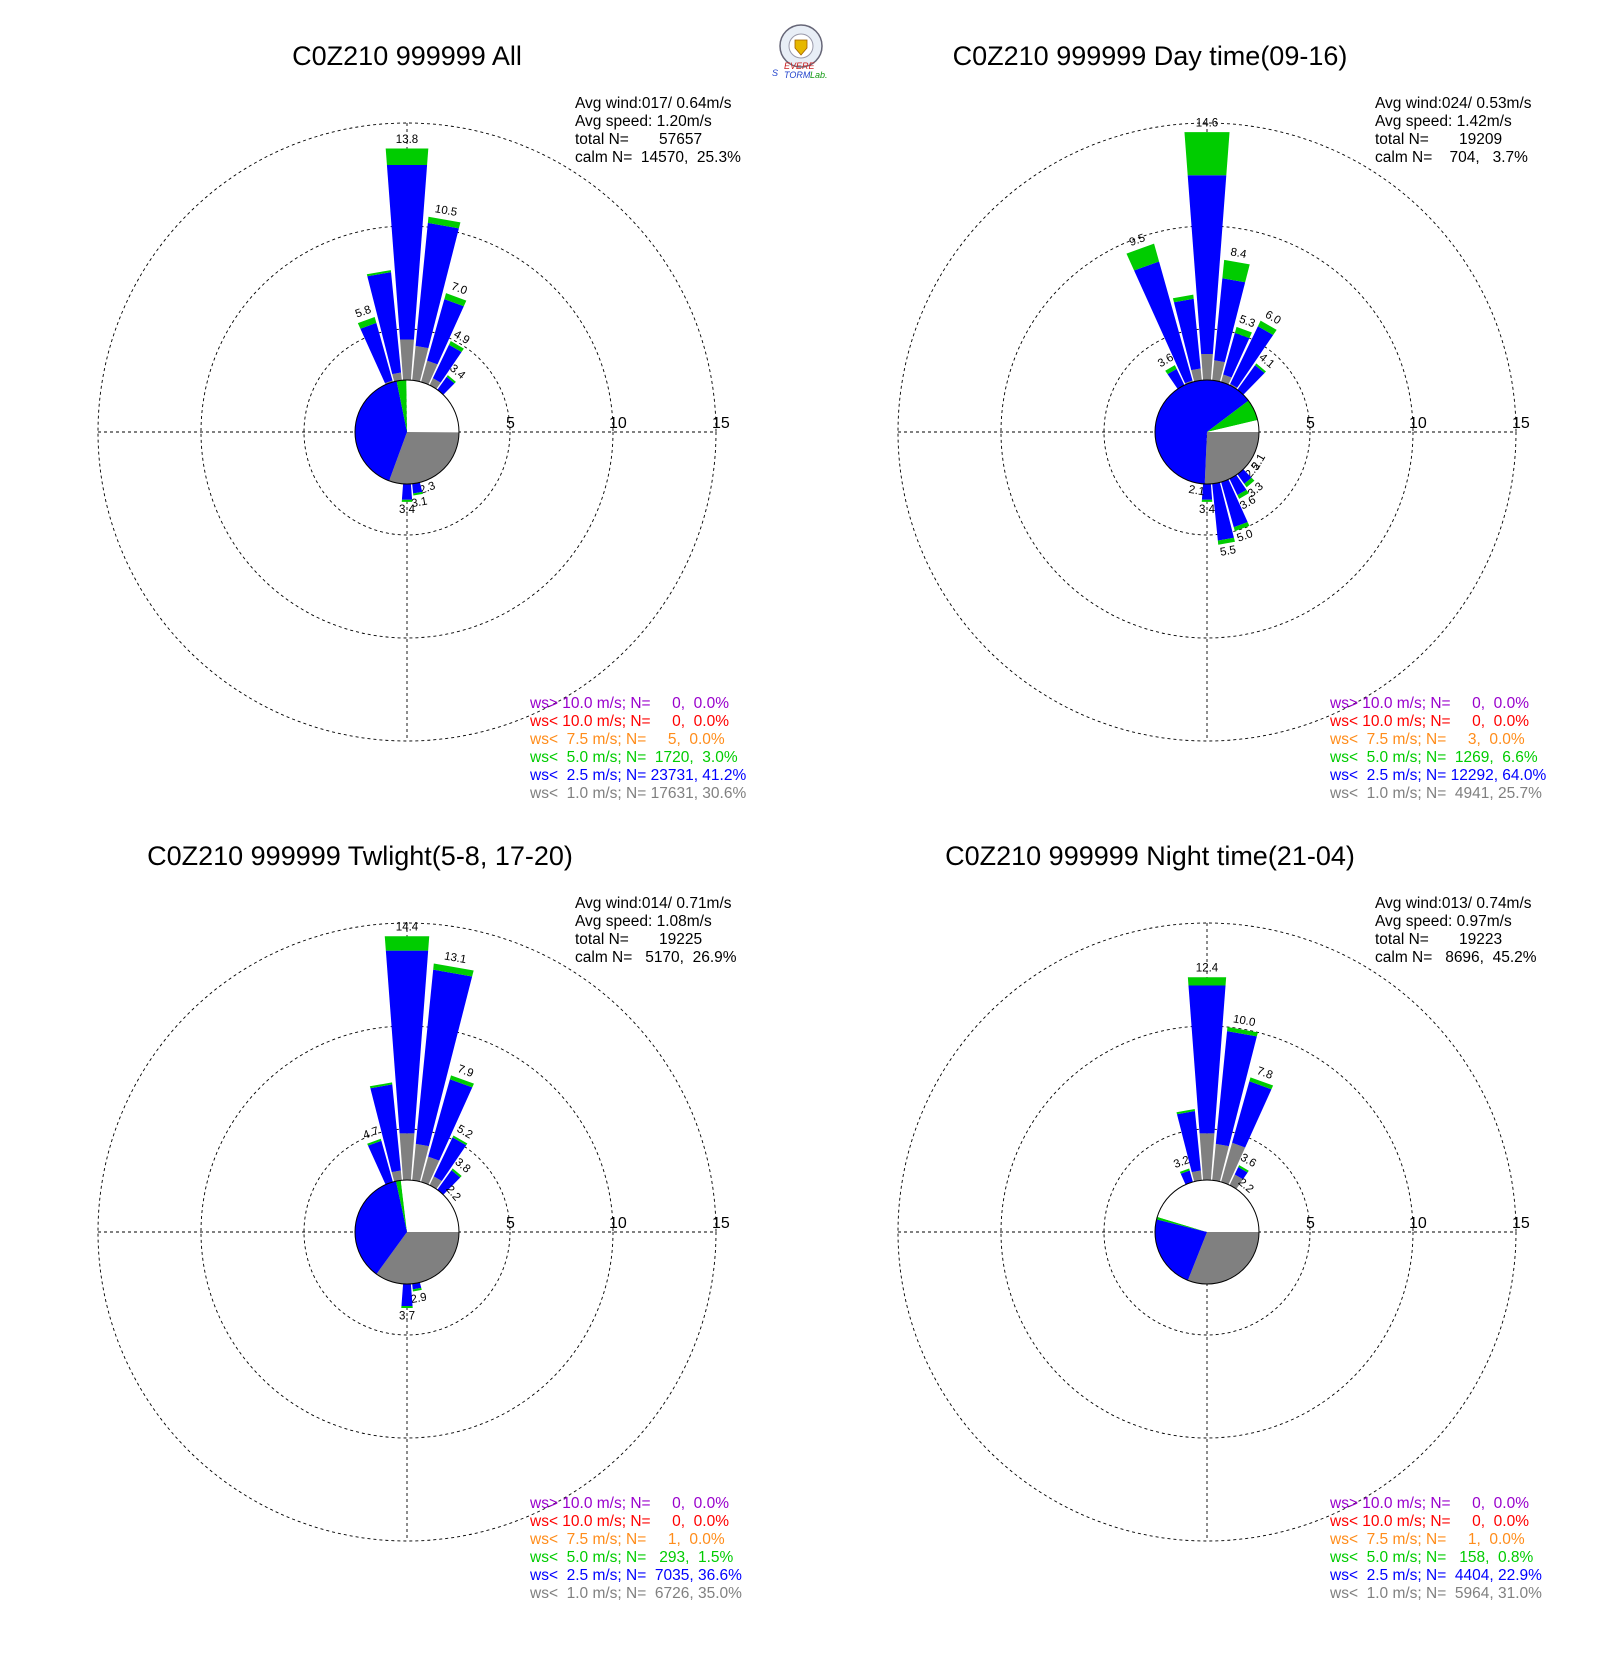 The image size is (1620, 1660). I want to click on legend-entry-lt75: ws< 7.5 m/s; N= 1, 0.0%, so click(627, 1539).